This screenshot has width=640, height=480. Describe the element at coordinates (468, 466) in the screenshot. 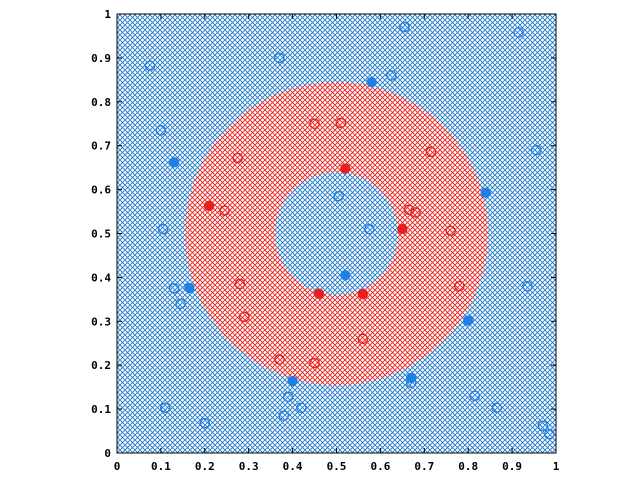

I see `x-tick-label: 0.8` at that location.